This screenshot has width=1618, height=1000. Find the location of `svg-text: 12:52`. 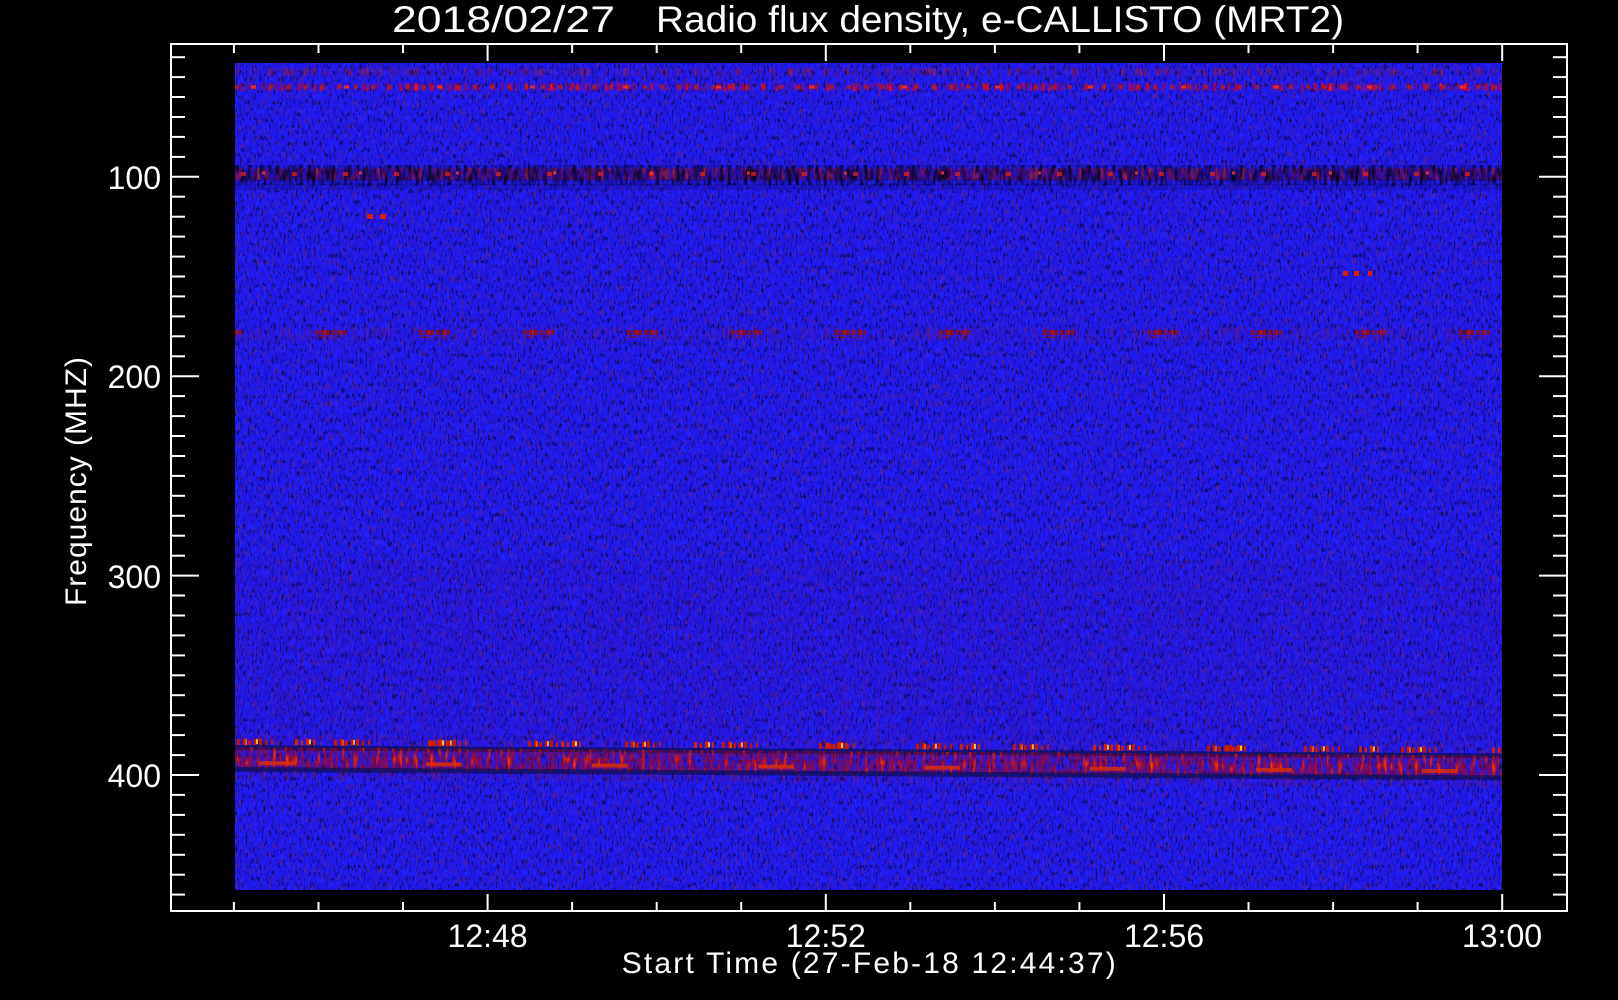

svg-text: 12:52 is located at coordinates (826, 936).